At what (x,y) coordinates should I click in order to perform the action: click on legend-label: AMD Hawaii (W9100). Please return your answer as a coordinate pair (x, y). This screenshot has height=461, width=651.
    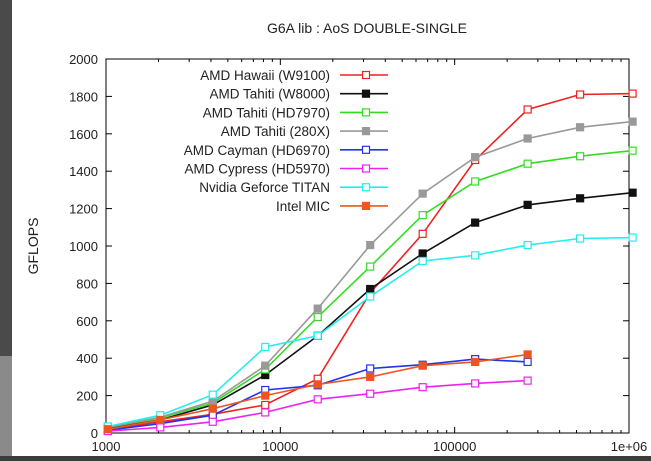
    Looking at the image, I should click on (265, 75).